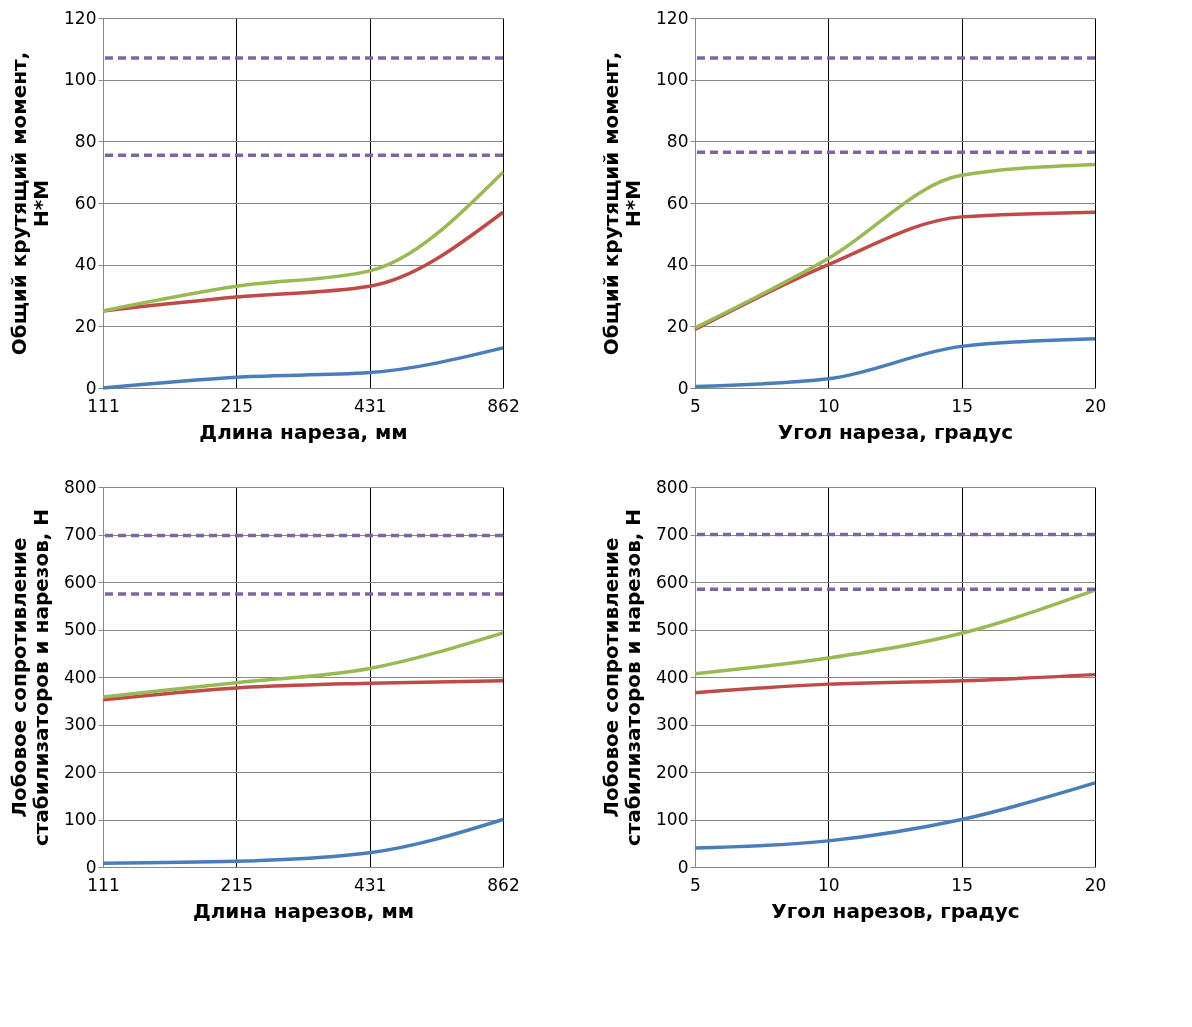 This screenshot has width=1192, height=1027. I want to click on x-axis-title: Длина нарезов, мм, so click(303, 910).